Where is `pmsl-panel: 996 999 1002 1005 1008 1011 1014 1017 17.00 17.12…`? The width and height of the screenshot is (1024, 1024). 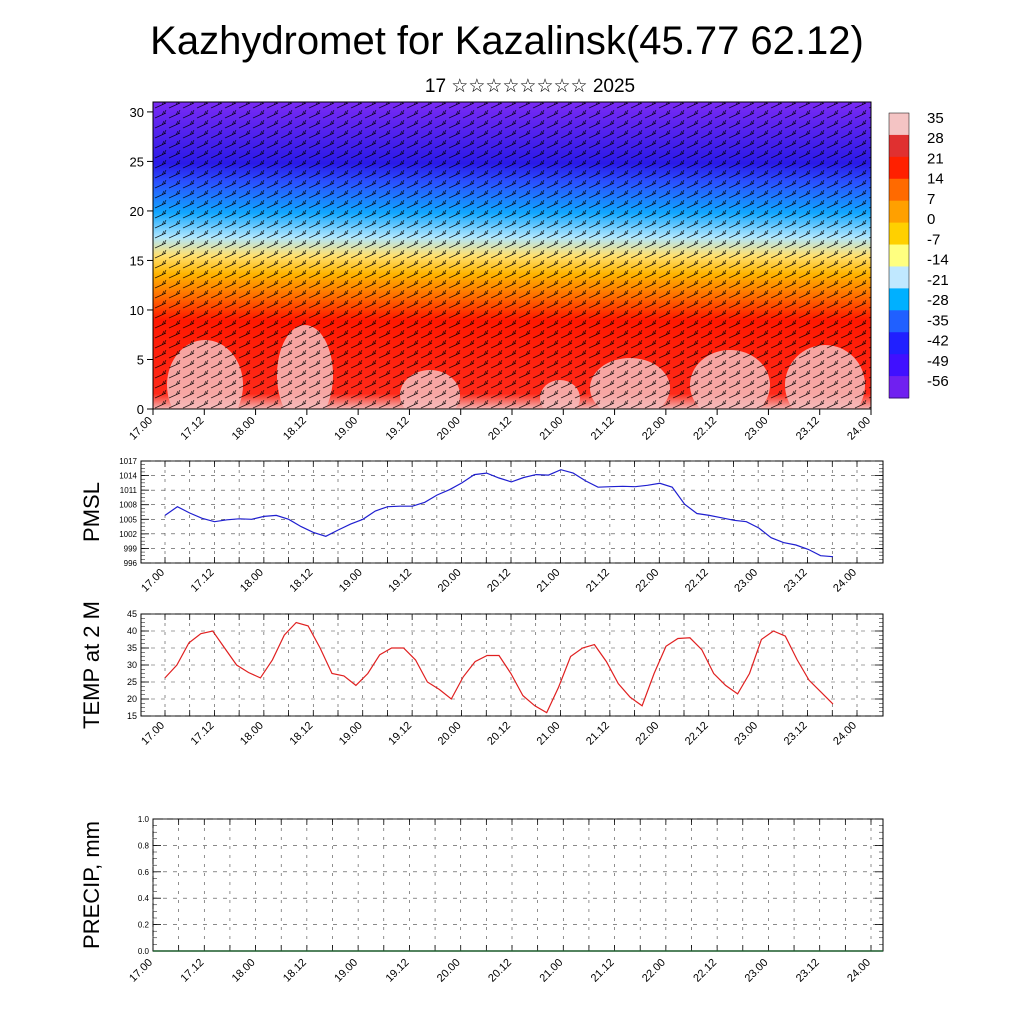
pmsl-panel: 996 999 1002 1005 1008 1011 1014 1017 17.00 17.12… is located at coordinates (501, 526).